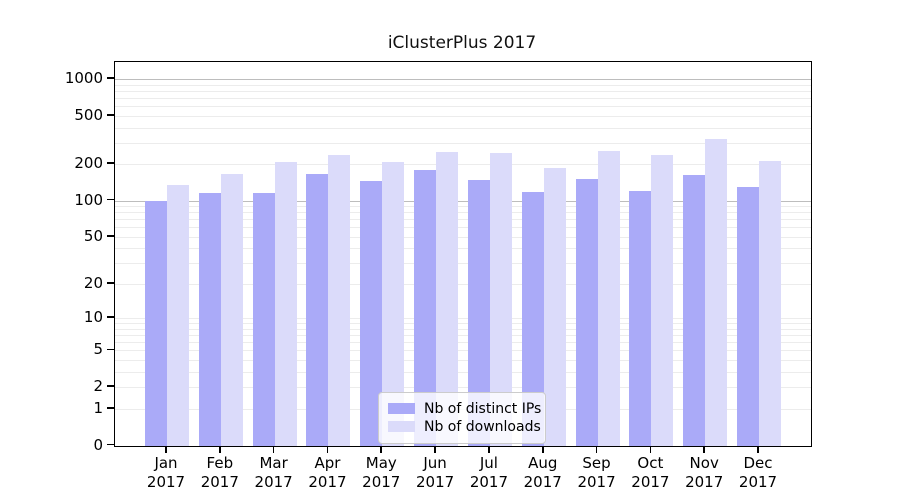  Describe the element at coordinates (608, 298) in the screenshot. I see `bar-downloads-Sep` at that location.